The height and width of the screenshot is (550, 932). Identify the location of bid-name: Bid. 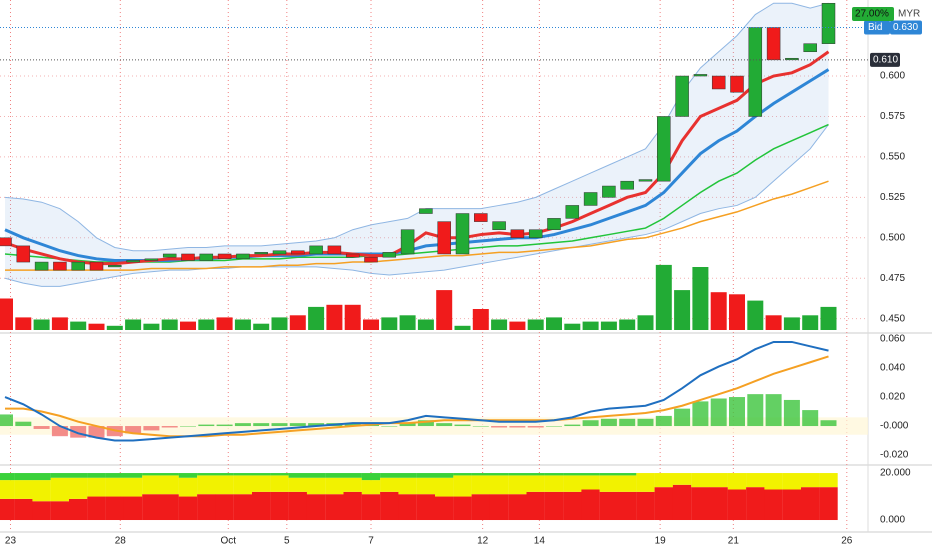
(875, 27).